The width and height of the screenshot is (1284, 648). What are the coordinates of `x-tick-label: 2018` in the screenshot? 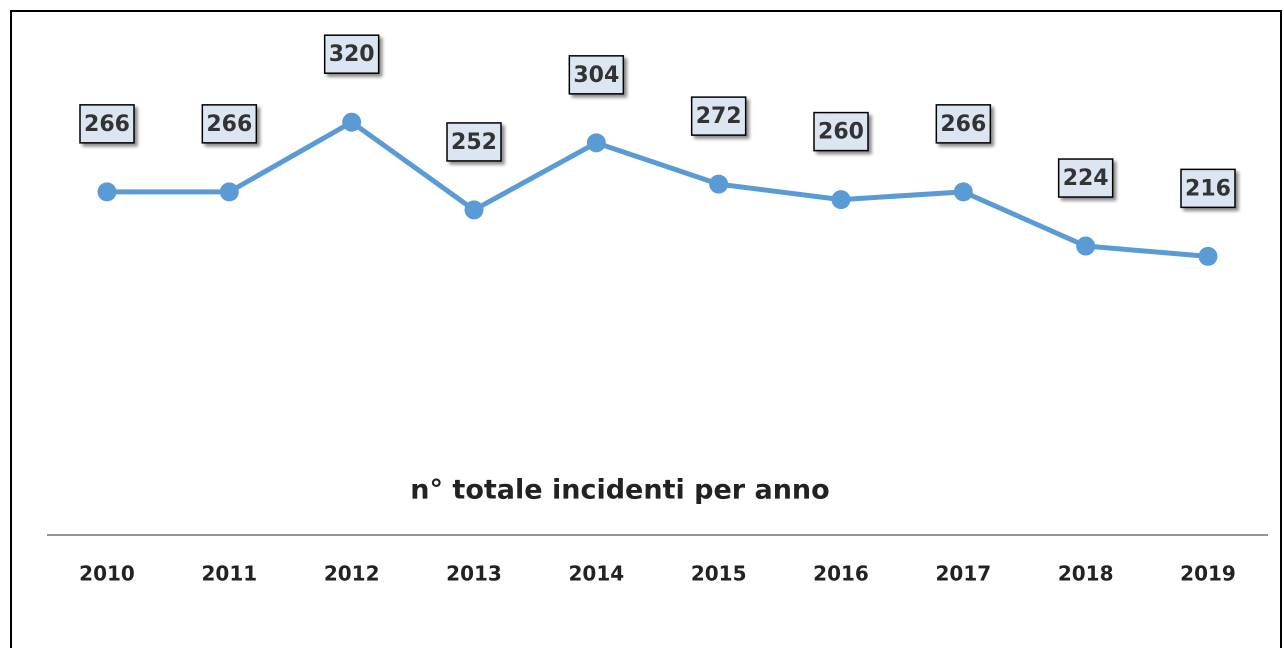 It's located at (1086, 574).